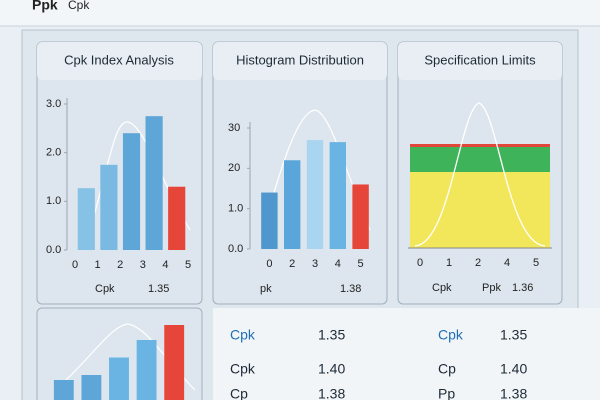 The height and width of the screenshot is (400, 600). I want to click on panel-title: Histogram Distribution, so click(300, 59).